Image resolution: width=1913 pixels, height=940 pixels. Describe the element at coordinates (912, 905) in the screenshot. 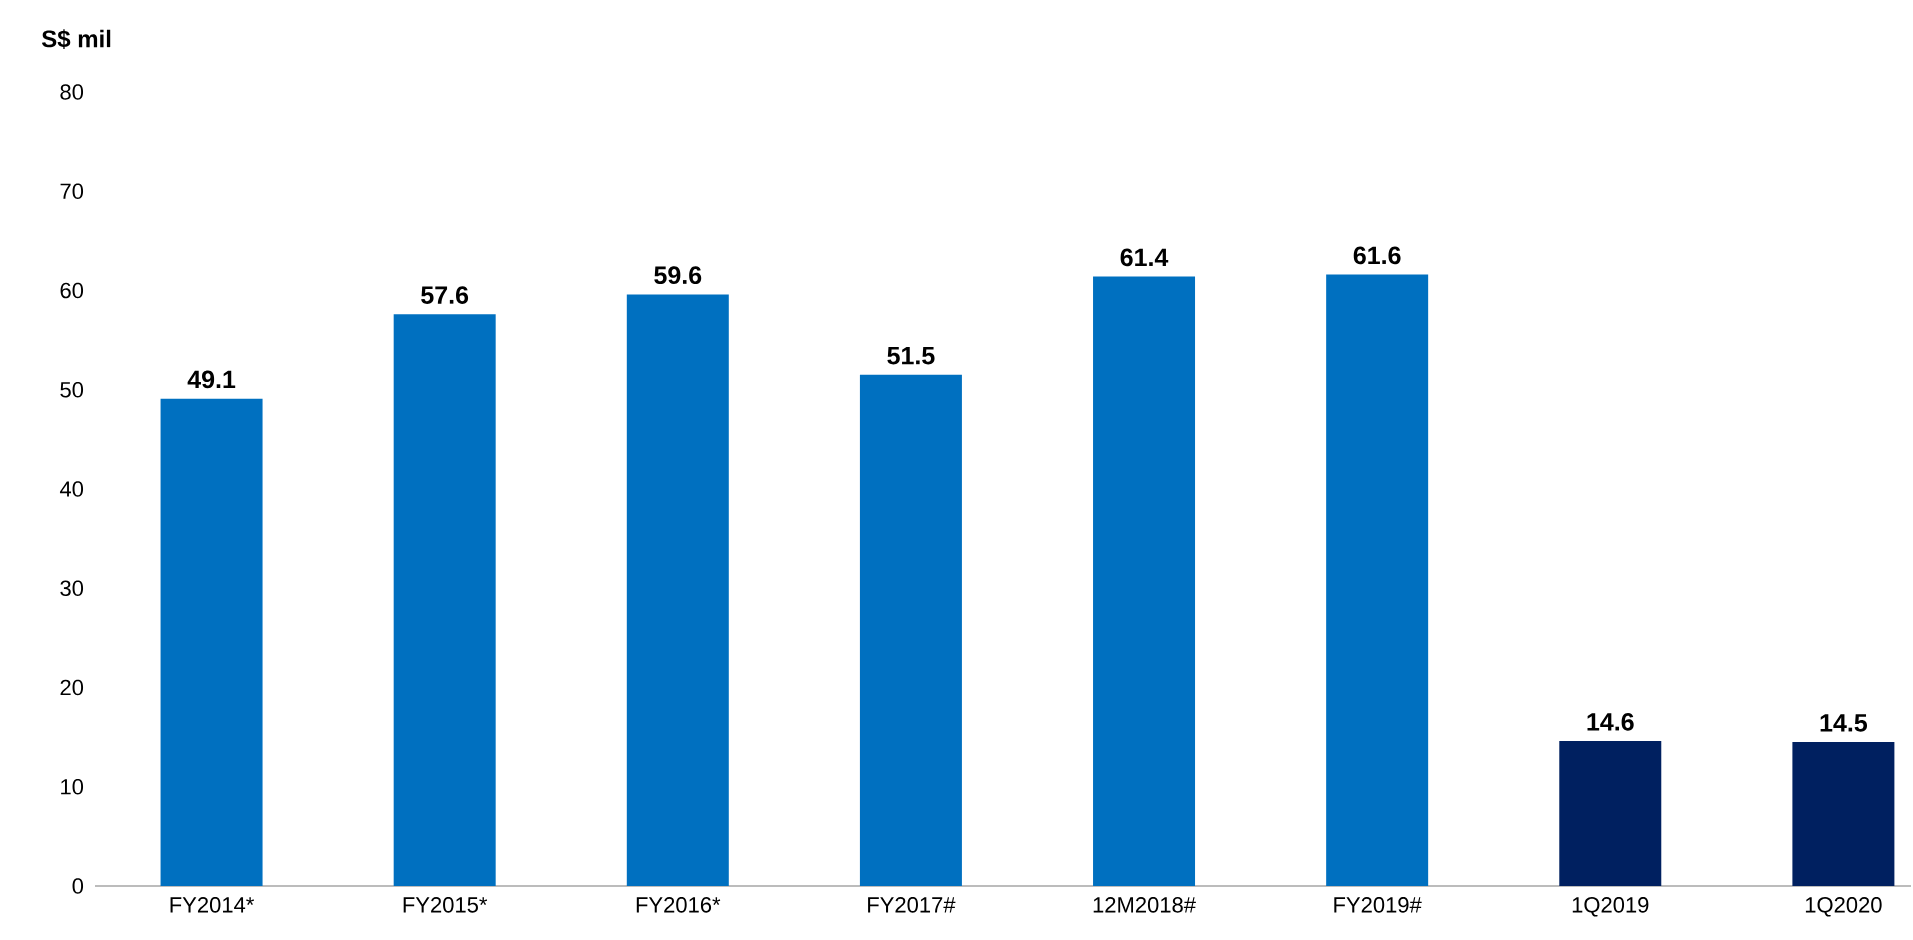

I see `x-tick-label: FY2017#` at that location.